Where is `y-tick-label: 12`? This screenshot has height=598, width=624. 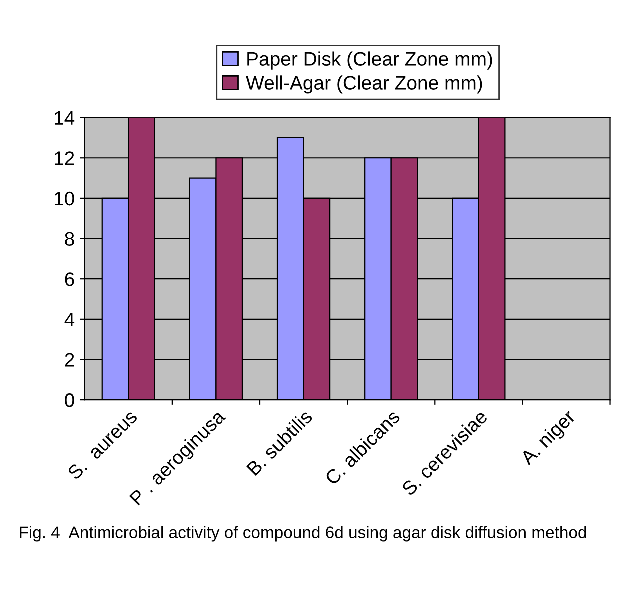
y-tick-label: 12 is located at coordinates (64, 159).